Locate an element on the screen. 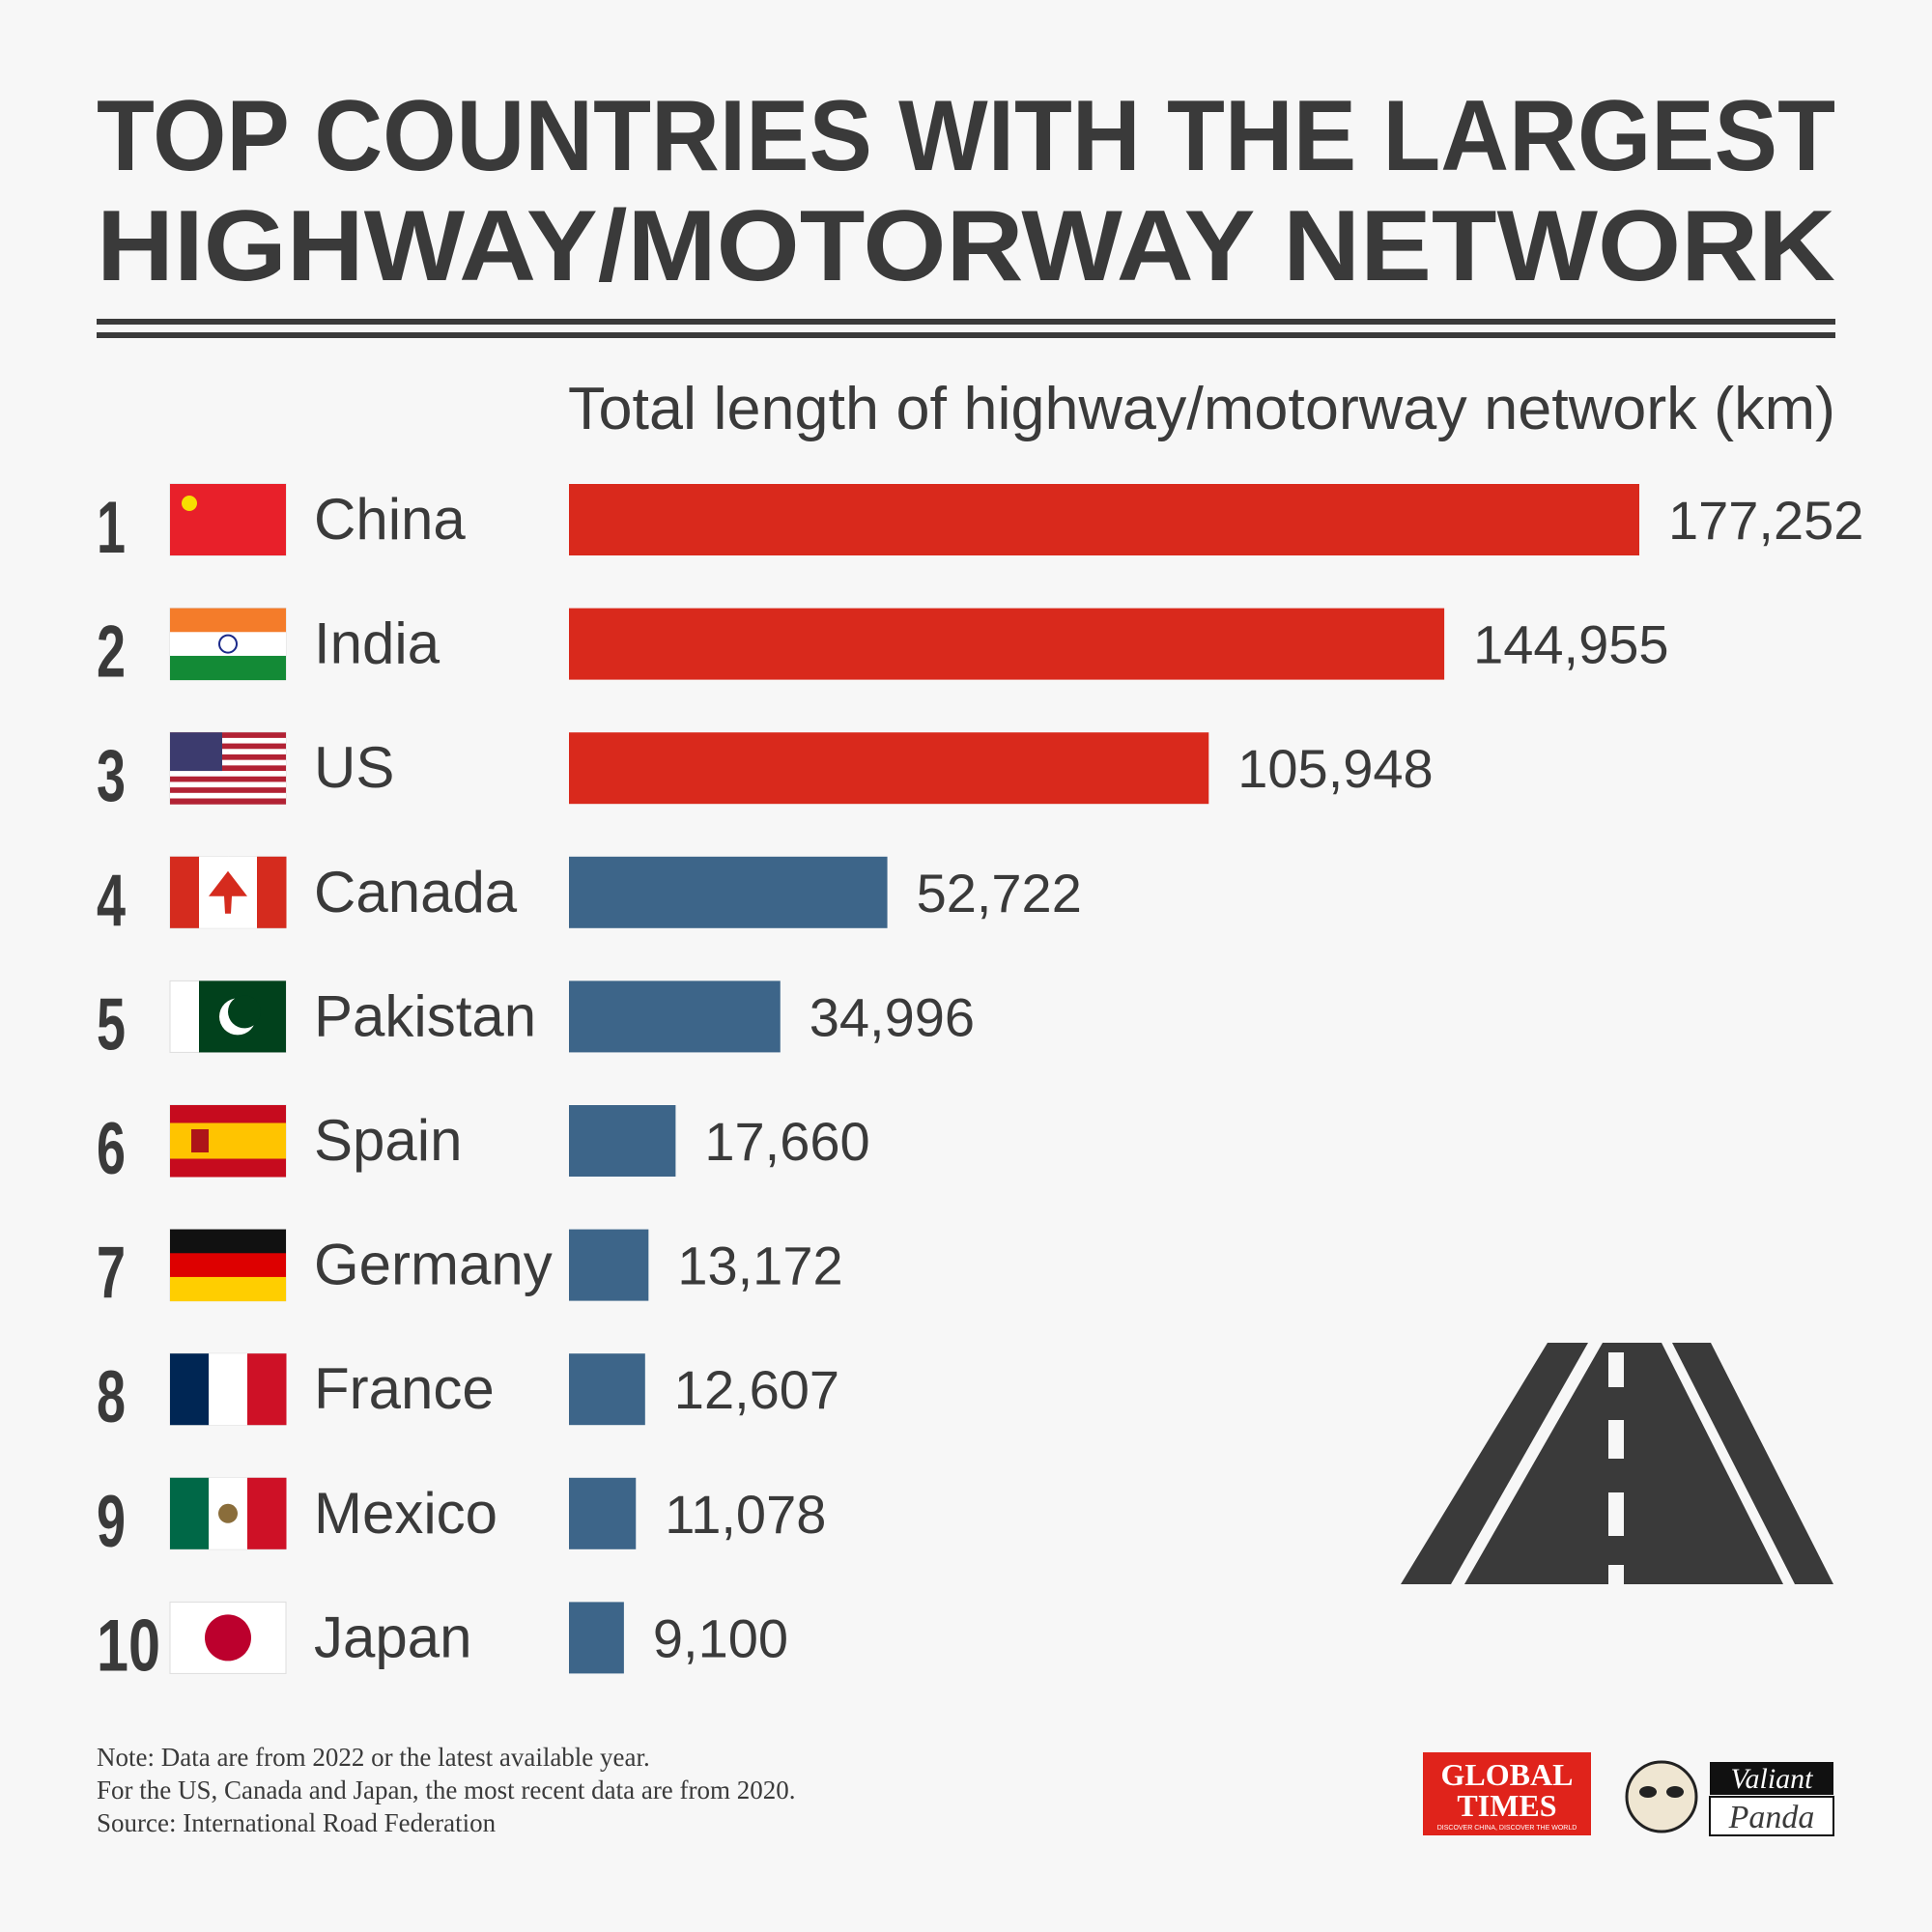 This screenshot has width=1932, height=1932. flag-star is located at coordinates (189, 503).